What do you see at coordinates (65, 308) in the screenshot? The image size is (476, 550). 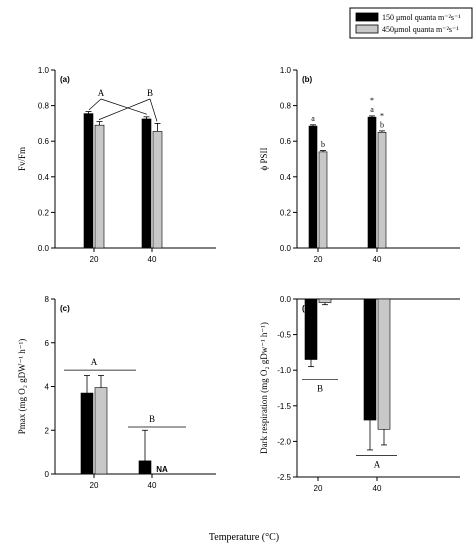 I see `panel-label: (c)` at bounding box center [65, 308].